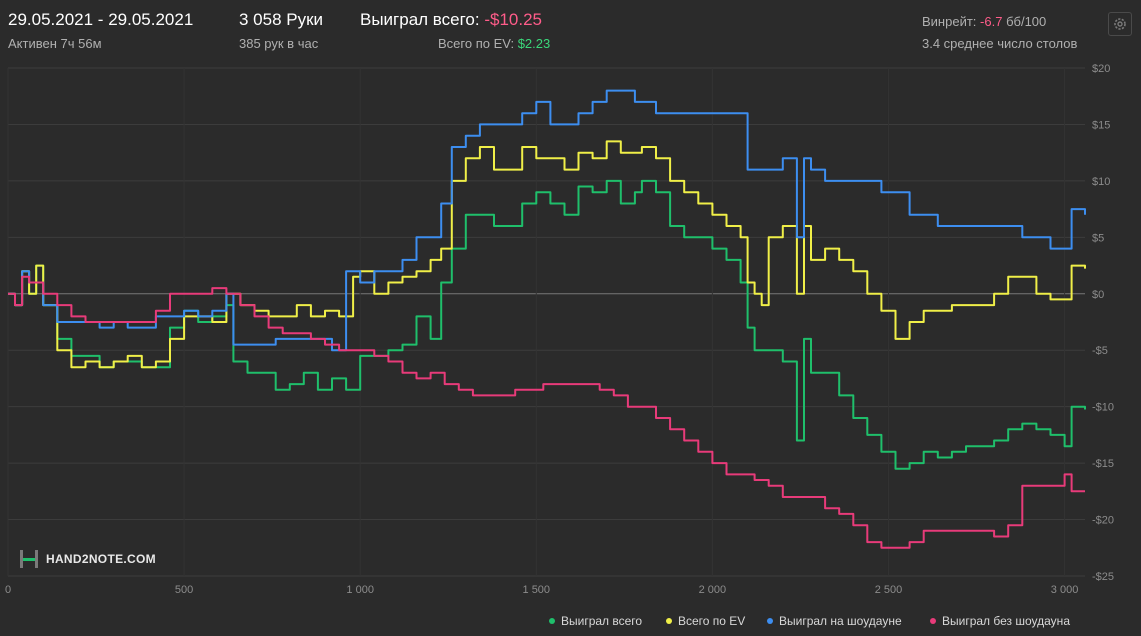 This screenshot has height=636, width=1141. Describe the element at coordinates (534, 43) in the screenshot. I see `ev-total-value: $2.23` at that location.